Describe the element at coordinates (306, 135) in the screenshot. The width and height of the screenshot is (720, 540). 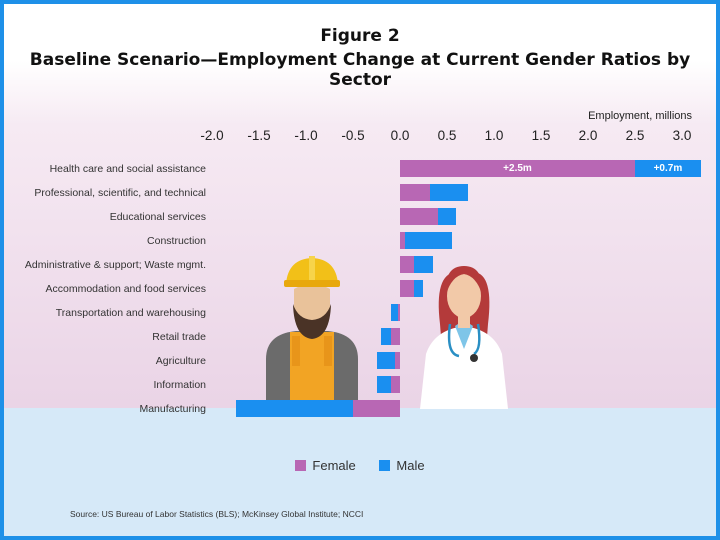
I see `x-tick-label: -1.0` at that location.